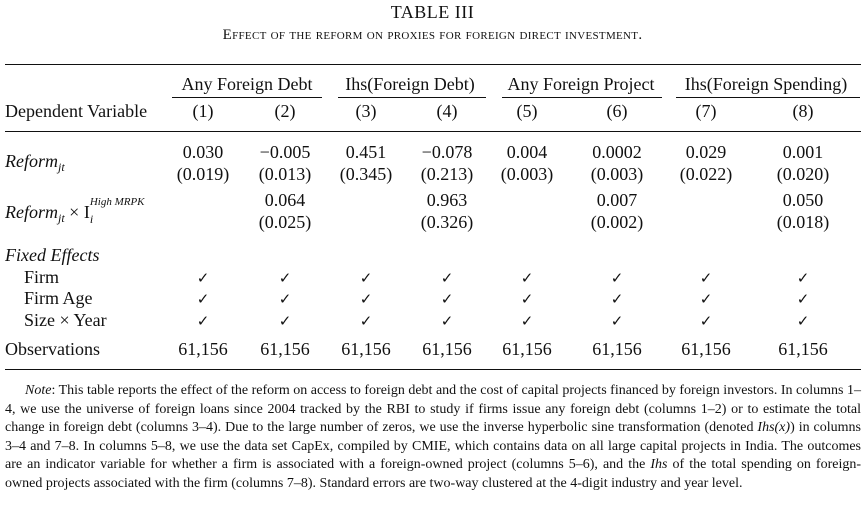 Image resolution: width=865 pixels, height=513 pixels. What do you see at coordinates (706, 174) in the screenshot?
I see `reform-se: (0.022)` at bounding box center [706, 174].